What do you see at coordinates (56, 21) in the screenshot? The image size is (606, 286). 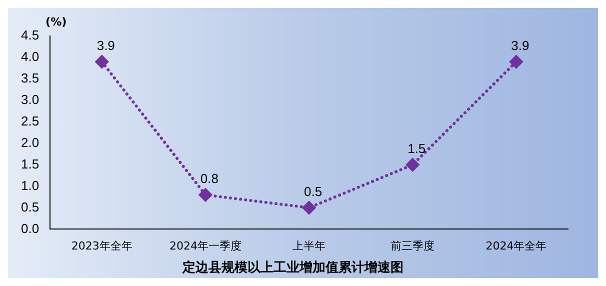 I see `y-axis-title: (%)` at bounding box center [56, 21].